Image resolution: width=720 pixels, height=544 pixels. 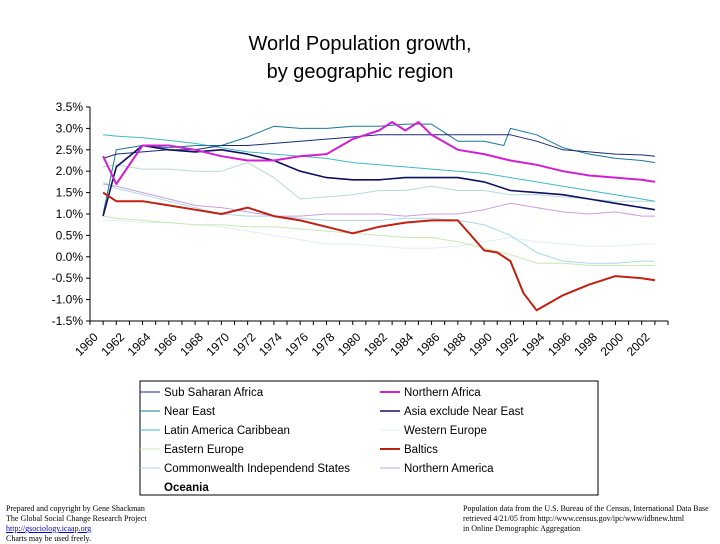 I want to click on x-tick-label: 1994, so click(x=533, y=344).